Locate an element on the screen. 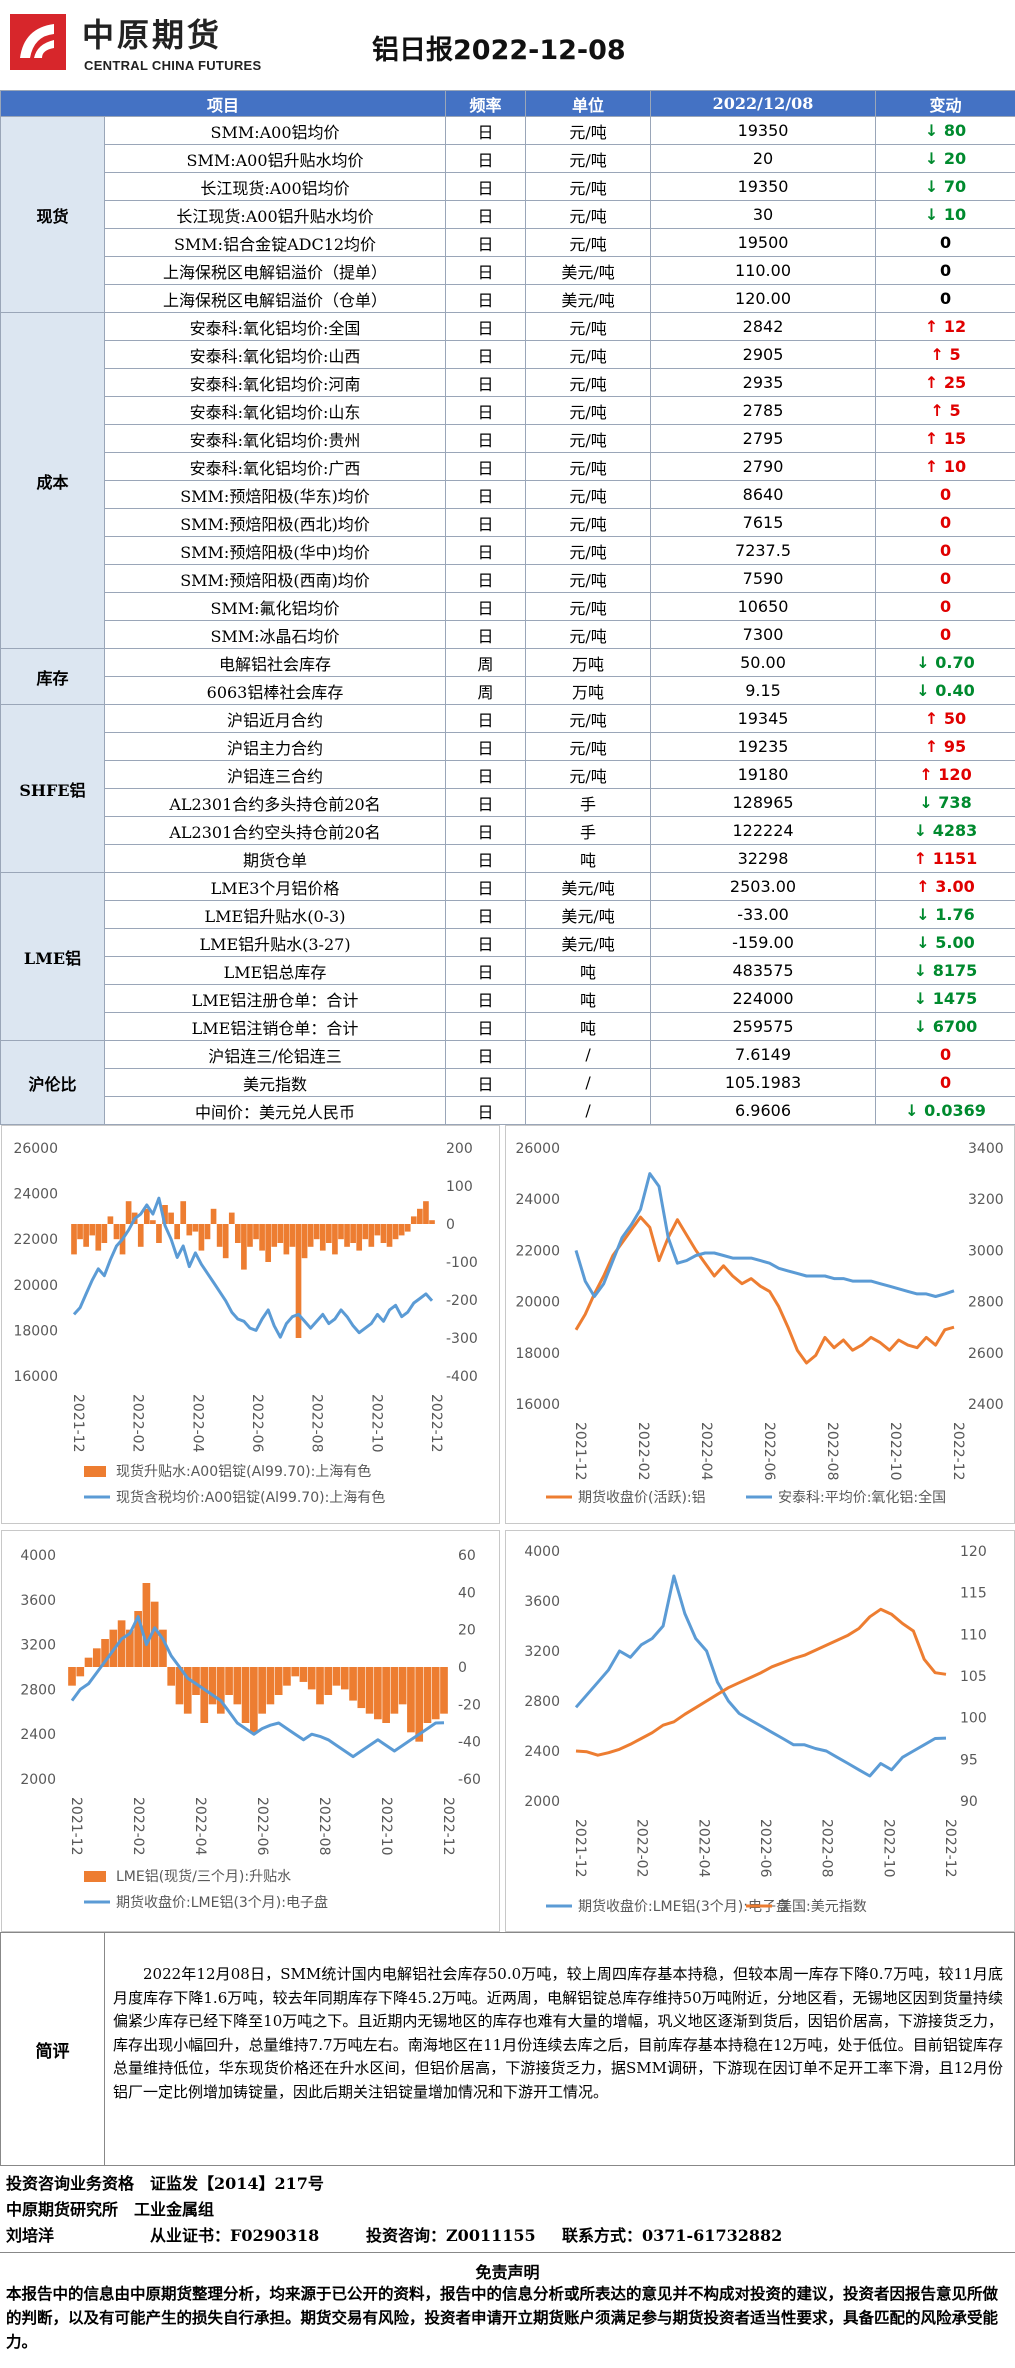  value-cell: 30 is located at coordinates (763, 214).